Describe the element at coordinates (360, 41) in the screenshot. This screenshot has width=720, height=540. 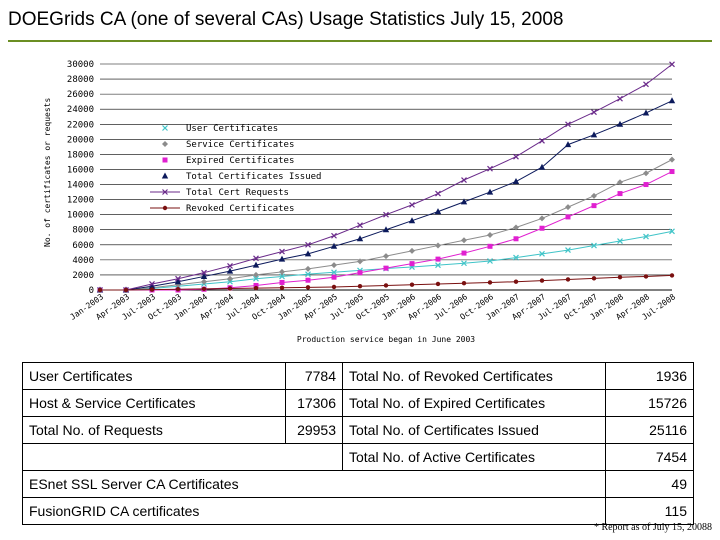
I see `title-divider` at that location.